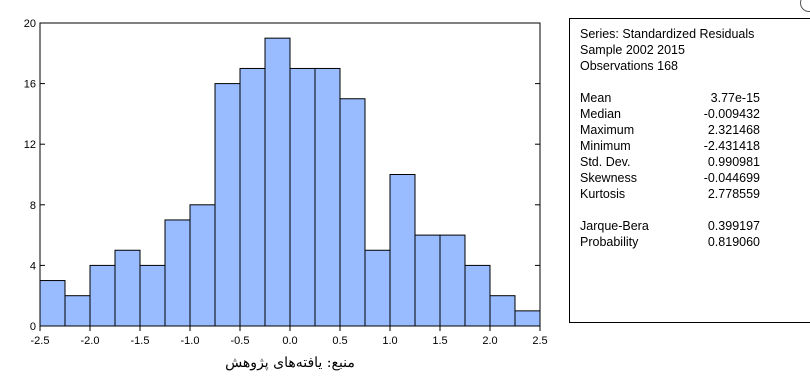 Image resolution: width=810 pixels, height=382 pixels. Describe the element at coordinates (695, 66) in the screenshot. I see `stats-header-line: Observations 168` at that location.